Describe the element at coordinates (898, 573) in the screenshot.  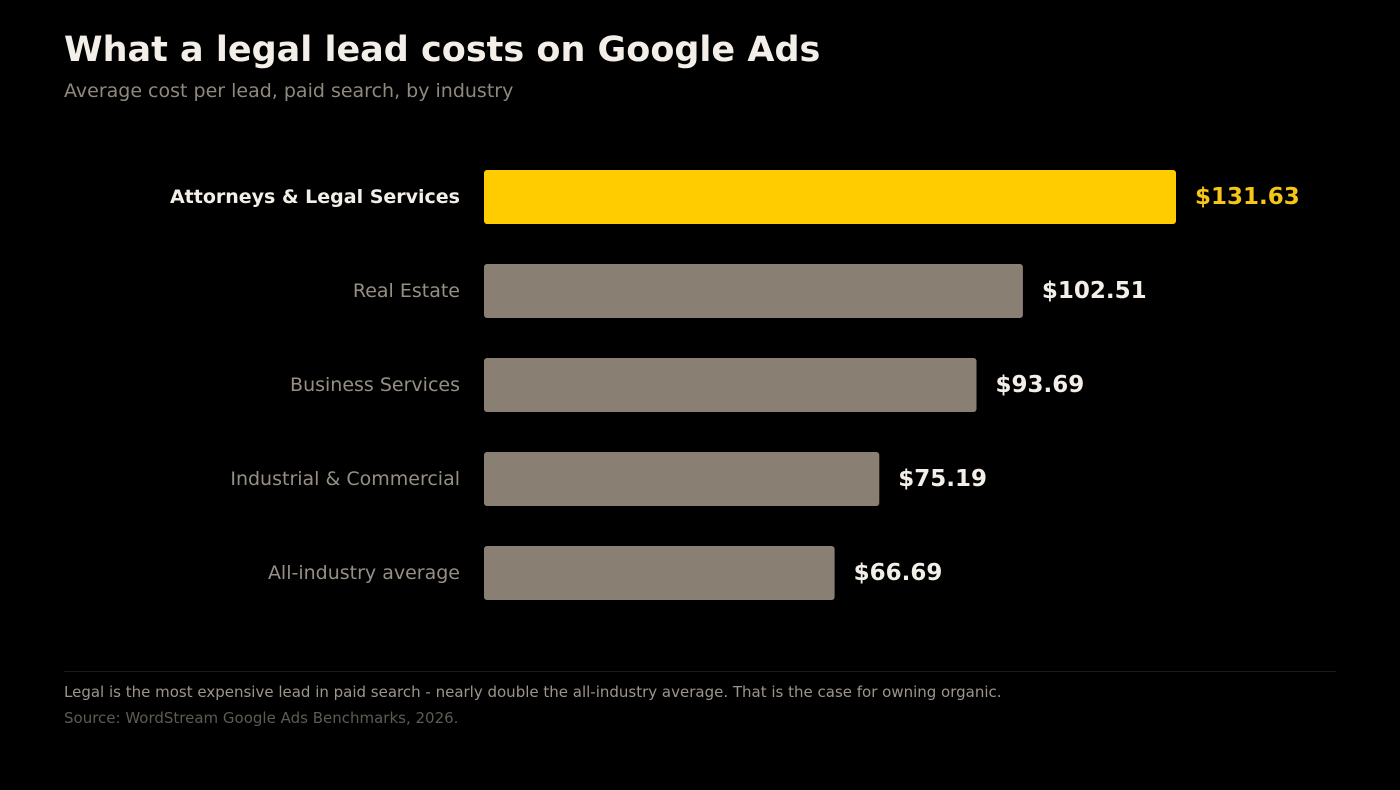
I see `value-label-4: $66.69` at that location.